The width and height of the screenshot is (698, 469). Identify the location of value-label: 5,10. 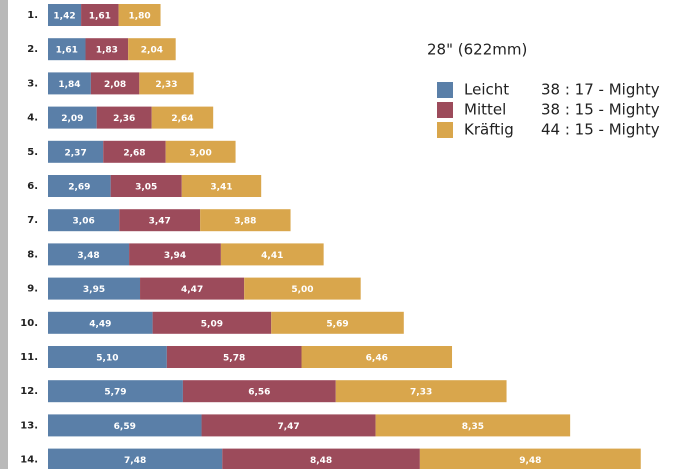
(107, 359).